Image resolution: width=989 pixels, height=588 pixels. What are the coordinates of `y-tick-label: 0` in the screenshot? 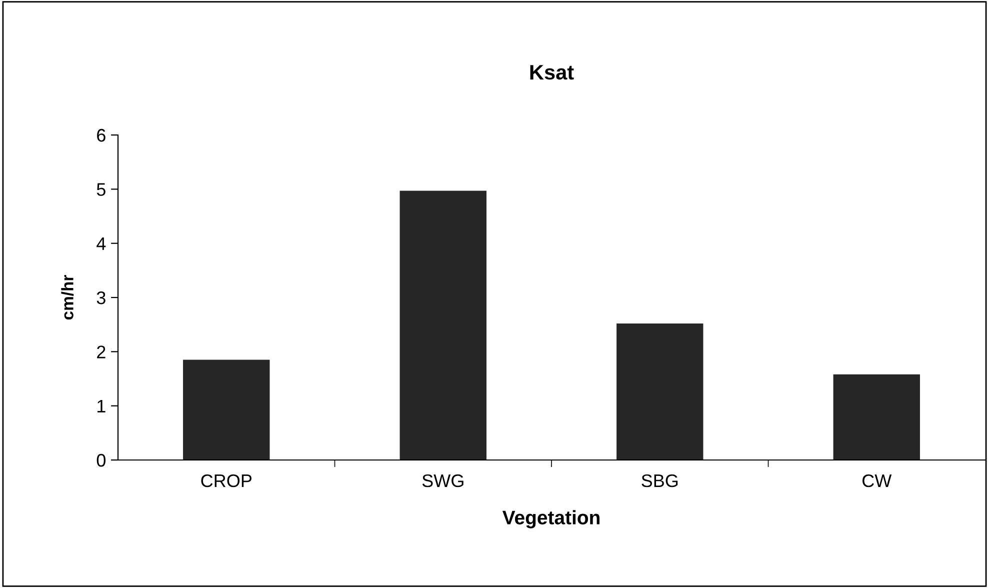 It's located at (101, 460).